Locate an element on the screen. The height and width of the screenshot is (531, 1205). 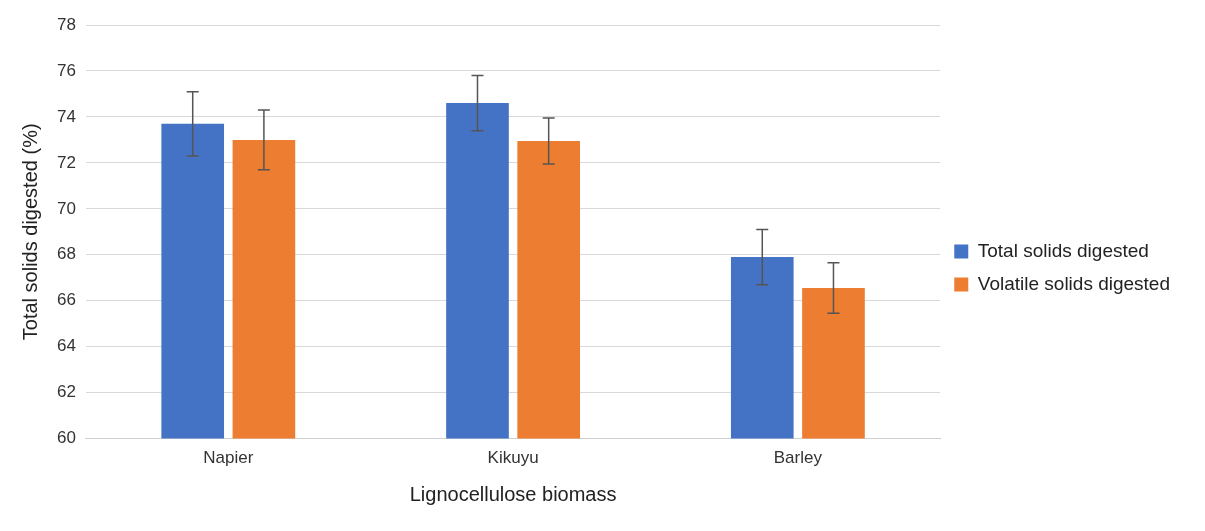
x-tick-label: Barley is located at coordinates (798, 458).